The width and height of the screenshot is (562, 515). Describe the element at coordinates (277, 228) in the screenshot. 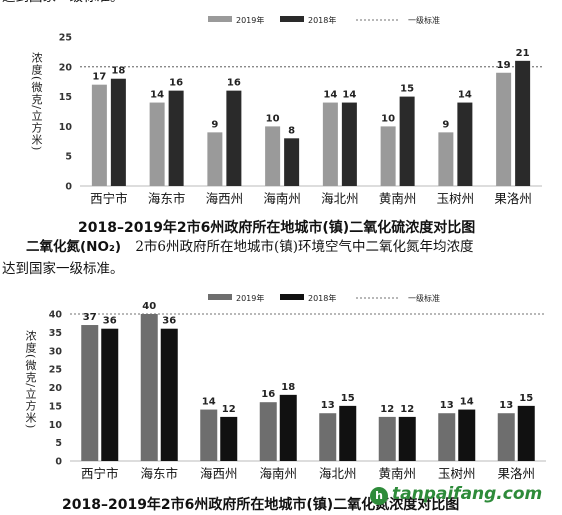

I see `chart1-caption: 2018–2019年2市6州政府所在地城市(镇)二氧化硫浓度对比图` at that location.